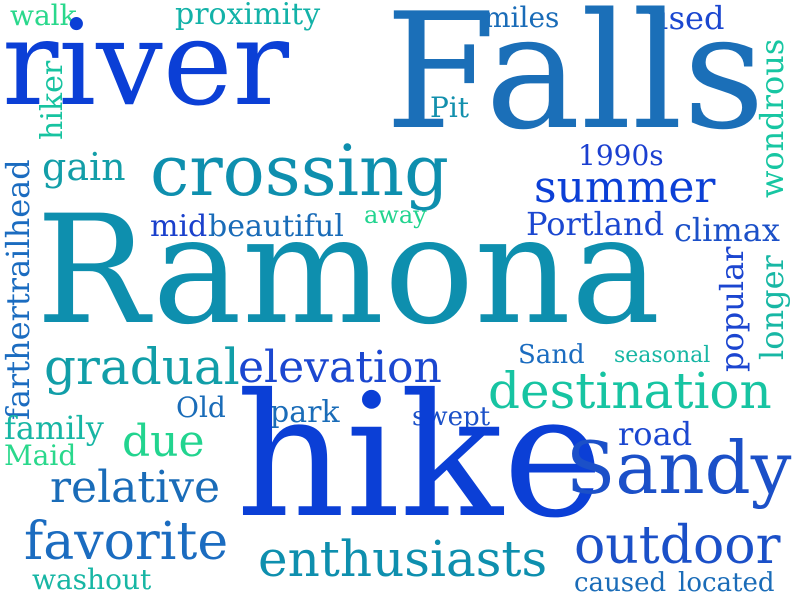 Image resolution: width=800 pixels, height=600 pixels. I want to click on word-old: Old, so click(201, 407).